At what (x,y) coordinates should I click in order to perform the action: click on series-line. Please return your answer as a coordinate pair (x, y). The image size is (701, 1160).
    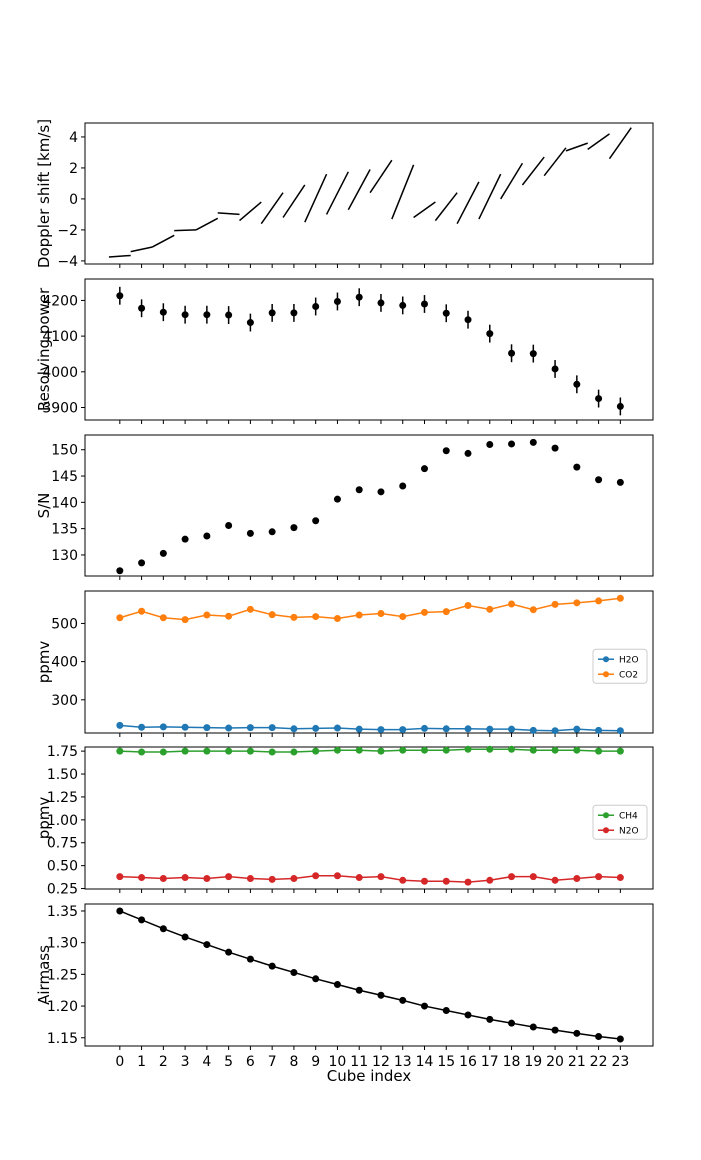
    Looking at the image, I should click on (370, 878).